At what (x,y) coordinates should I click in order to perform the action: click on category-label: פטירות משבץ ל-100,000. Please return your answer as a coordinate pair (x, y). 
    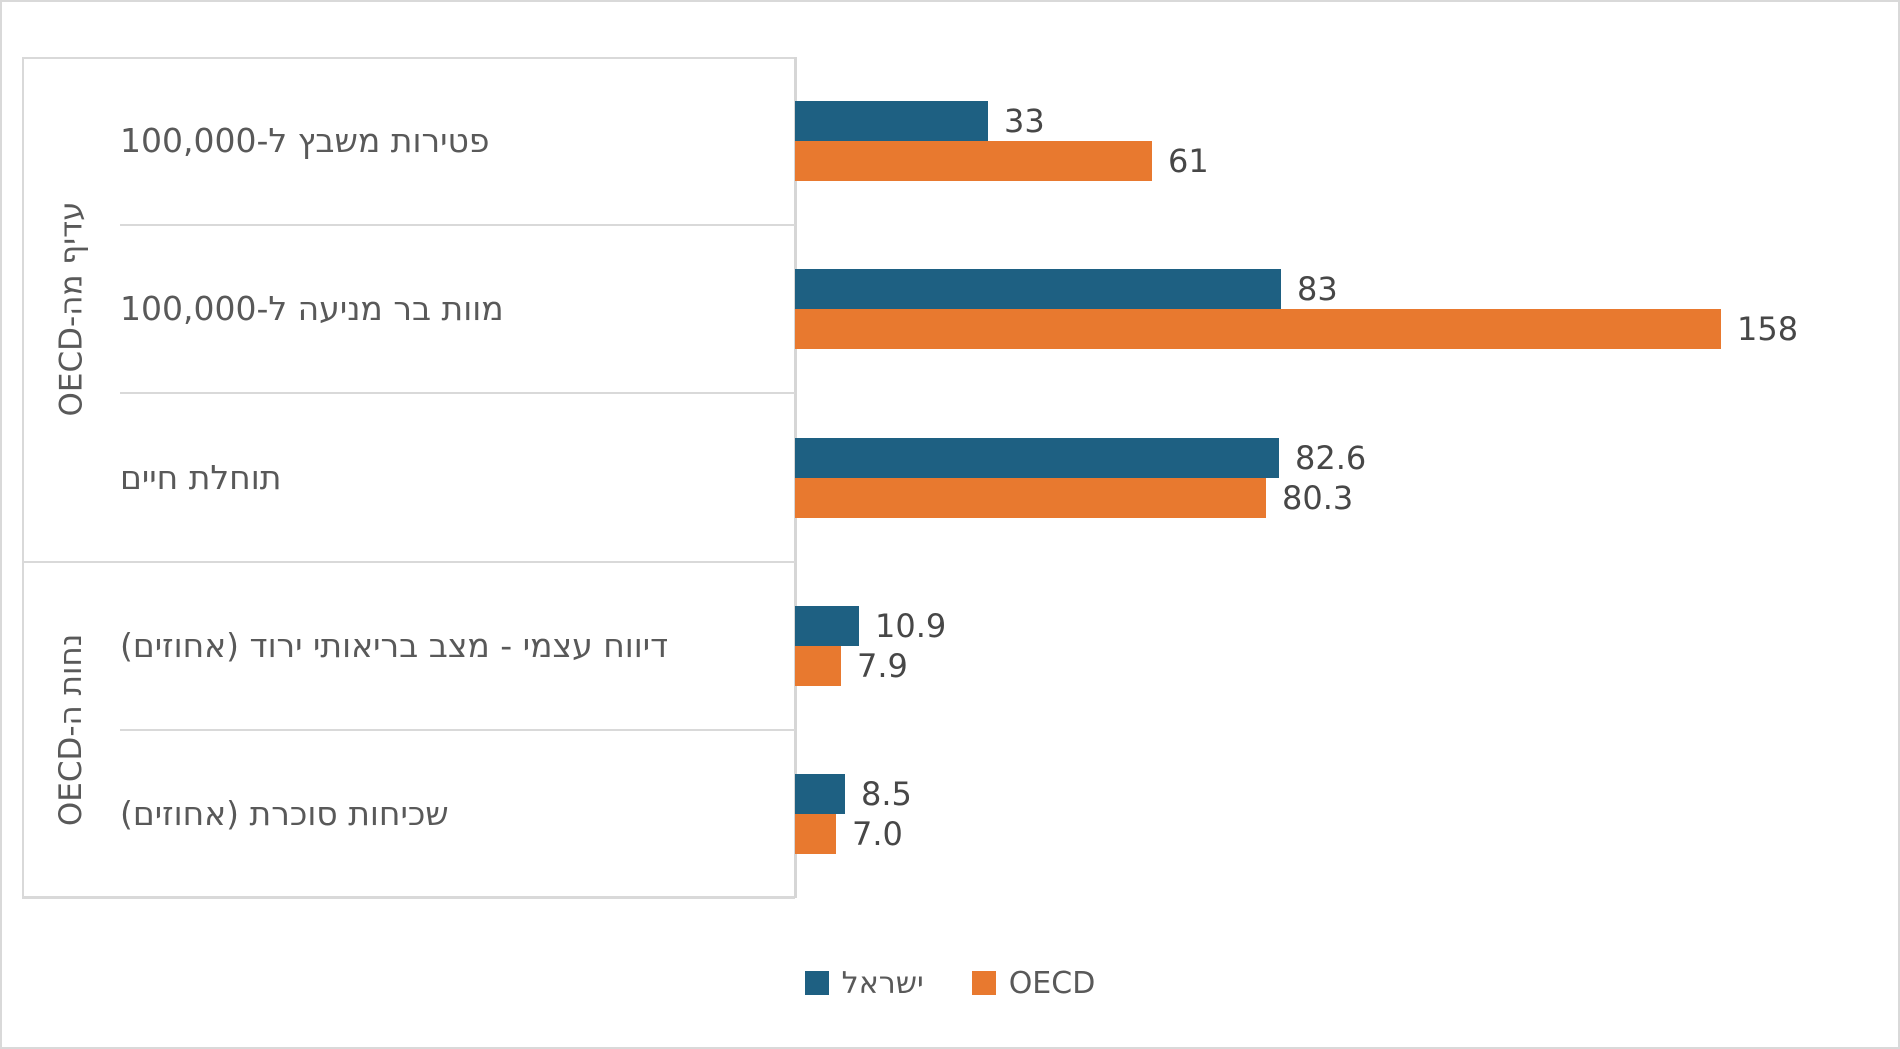
    Looking at the image, I should click on (305, 141).